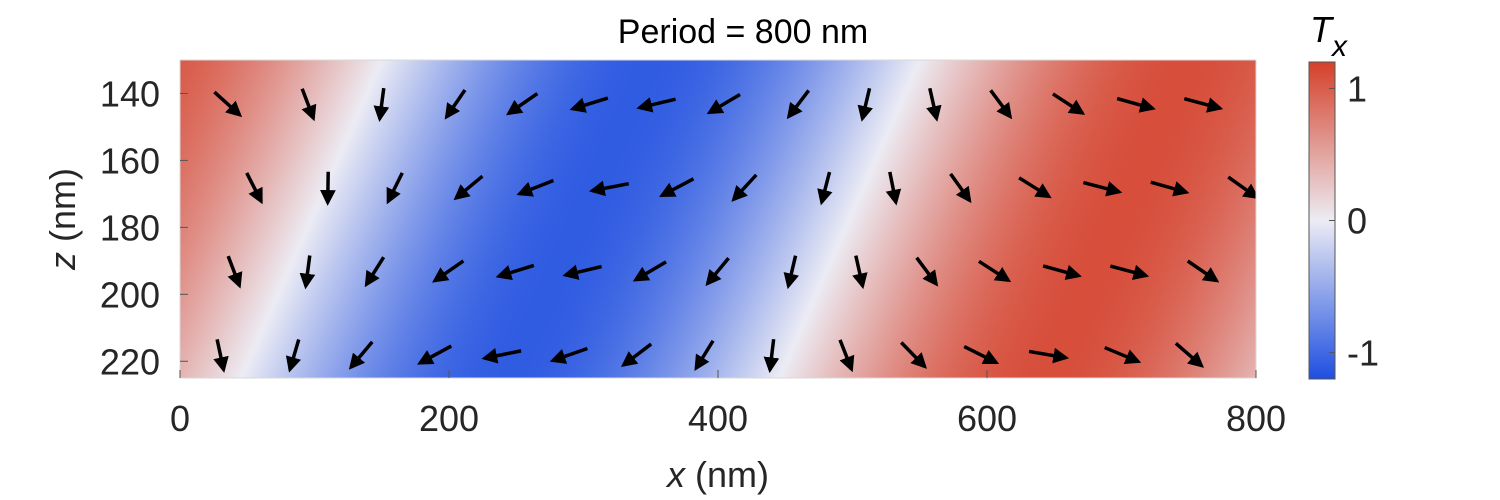  What do you see at coordinates (743, 32) in the screenshot?
I see `chart-title: Period = 800 nm` at bounding box center [743, 32].